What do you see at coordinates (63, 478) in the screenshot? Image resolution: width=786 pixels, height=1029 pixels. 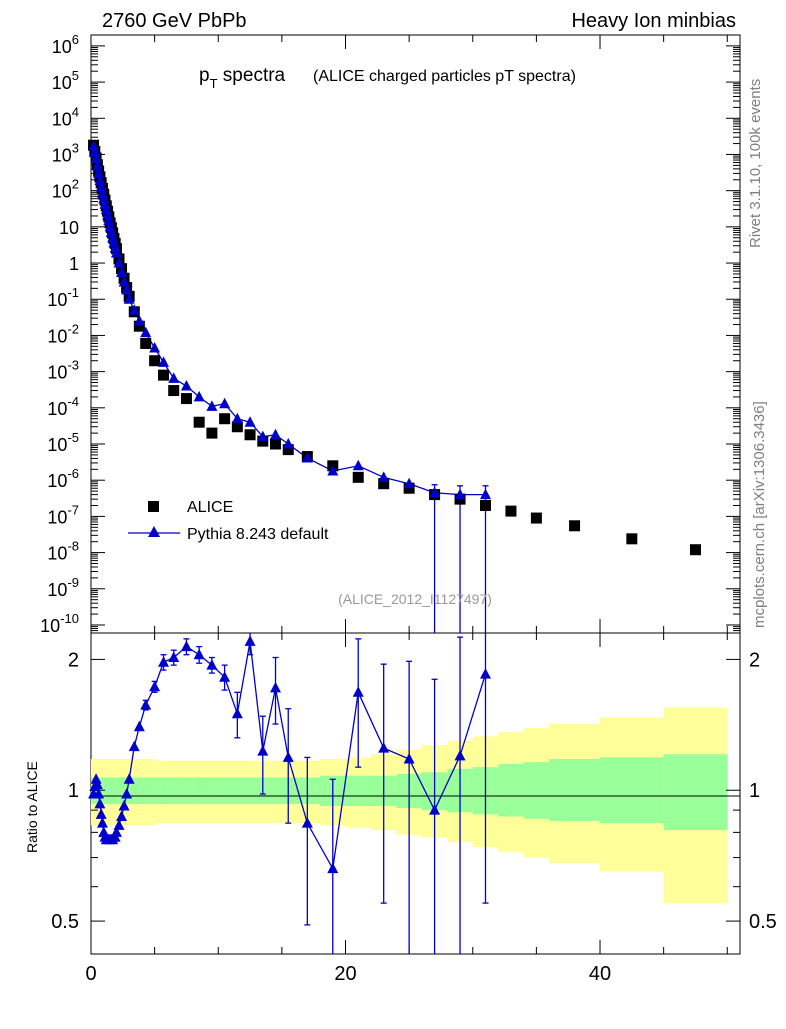 I see `y-tick-label: 10⁻⁶` at bounding box center [63, 478].